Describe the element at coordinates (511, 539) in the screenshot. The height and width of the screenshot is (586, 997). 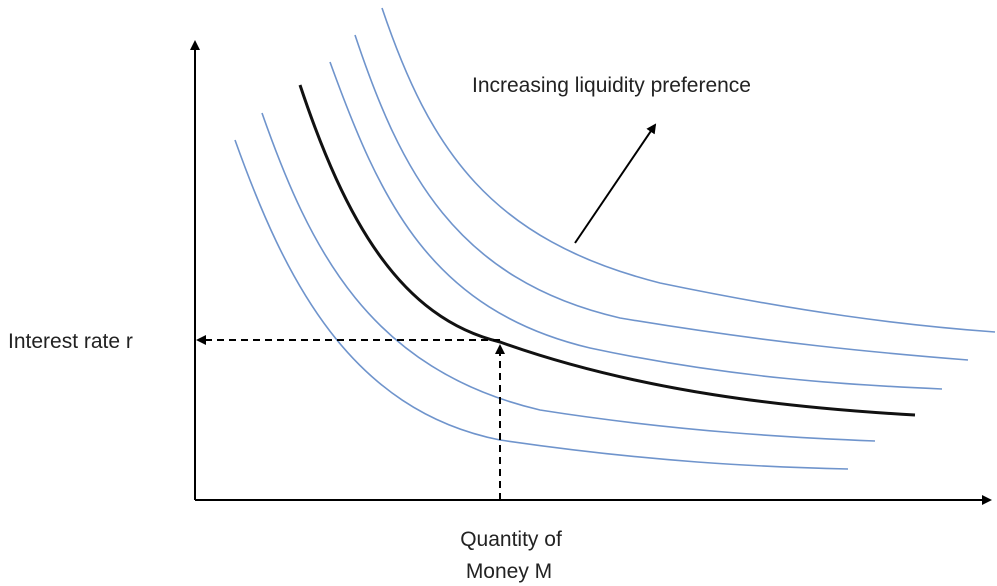
I see `x-axis-label-line1: Quantity of` at that location.